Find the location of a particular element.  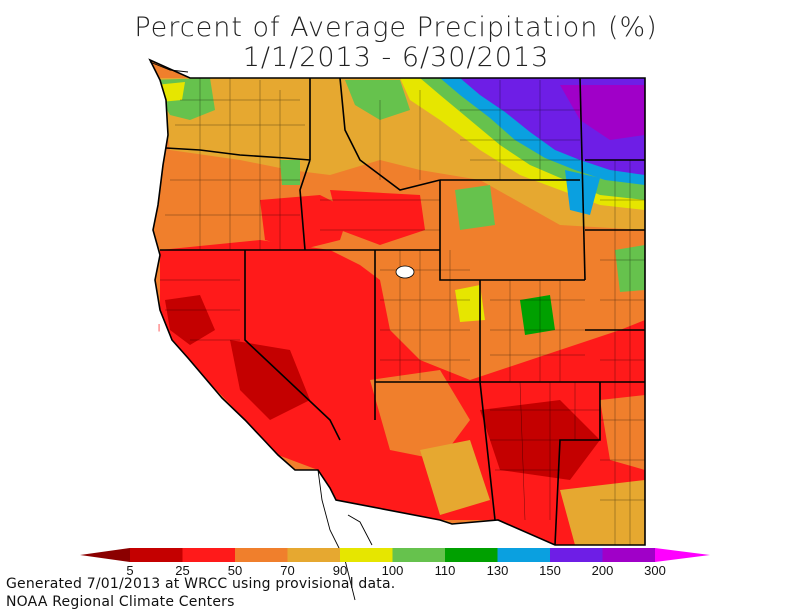

legend-tick-label: 100 is located at coordinates (393, 570).